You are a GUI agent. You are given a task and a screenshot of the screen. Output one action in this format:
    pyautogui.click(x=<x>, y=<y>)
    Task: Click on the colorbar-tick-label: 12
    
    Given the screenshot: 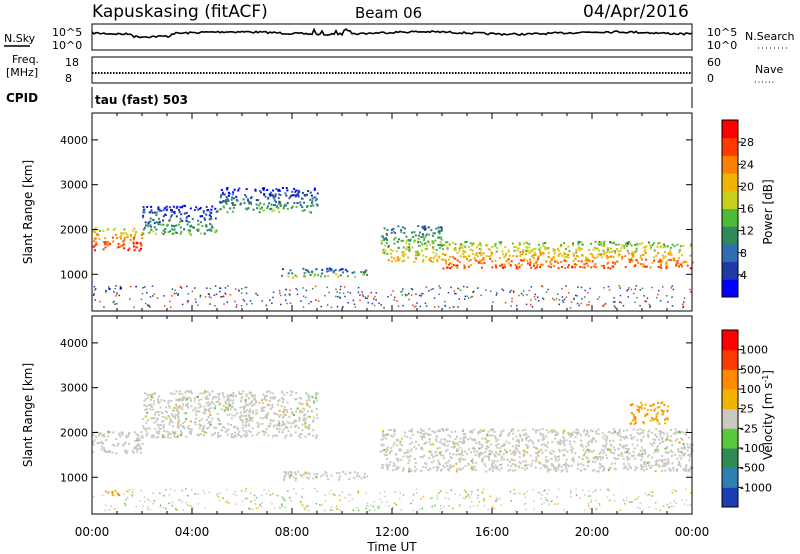 What is the action you would take?
    pyautogui.click(x=747, y=231)
    